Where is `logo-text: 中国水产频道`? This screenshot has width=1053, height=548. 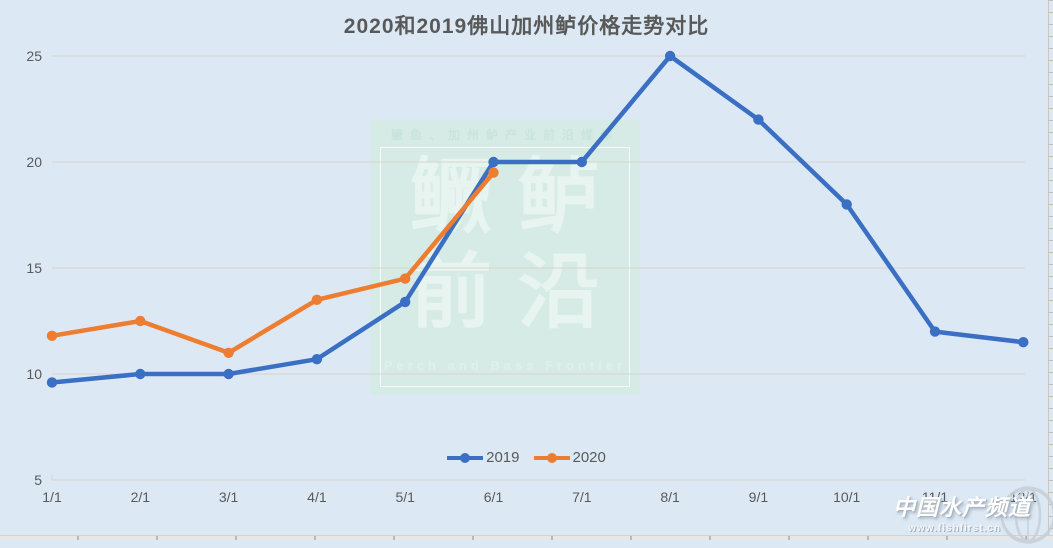
logo-text: 中国水产频道 is located at coordinates (961, 507).